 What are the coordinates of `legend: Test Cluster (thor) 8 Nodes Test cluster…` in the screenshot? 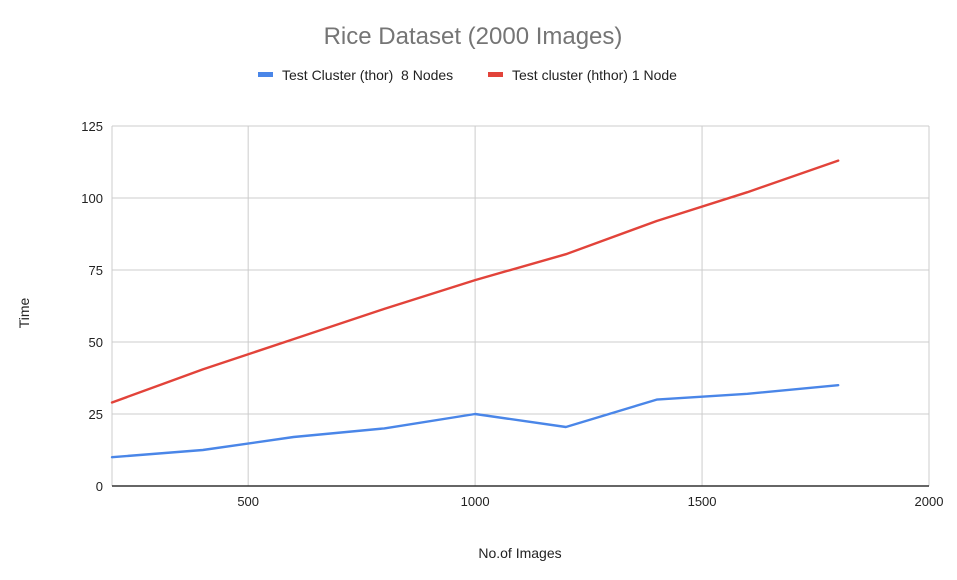 It's located at (467, 75).